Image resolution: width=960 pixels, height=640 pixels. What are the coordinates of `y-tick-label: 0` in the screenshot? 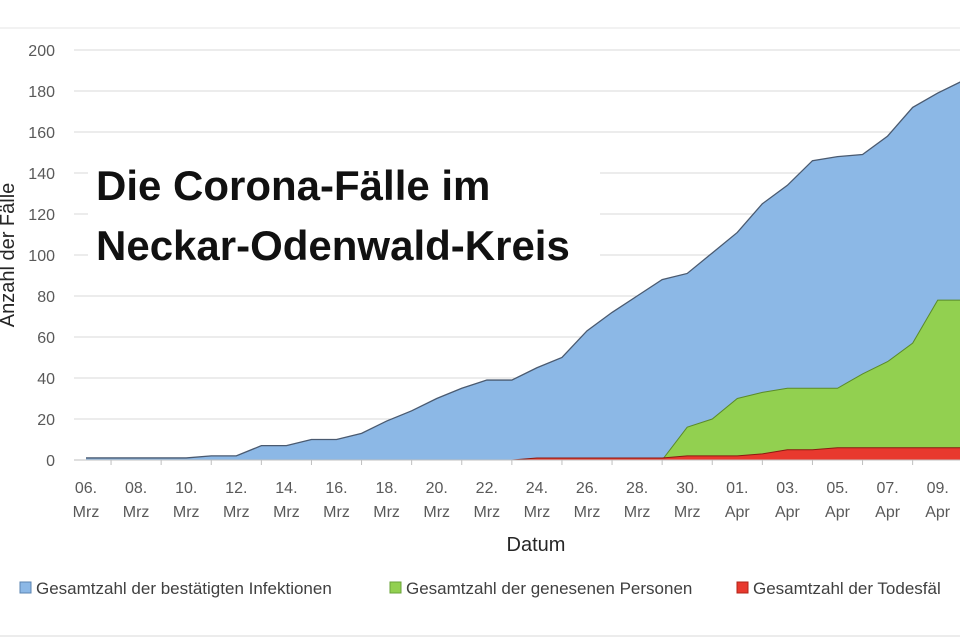 It's located at (50, 461).